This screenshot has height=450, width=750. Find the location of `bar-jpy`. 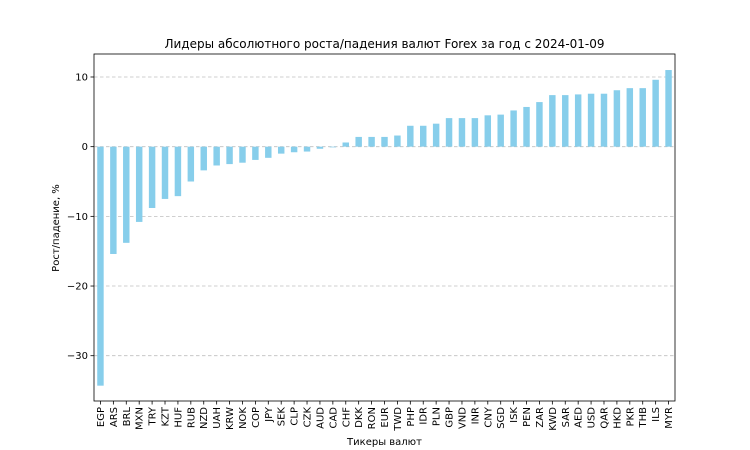

bar-jpy is located at coordinates (268, 152).